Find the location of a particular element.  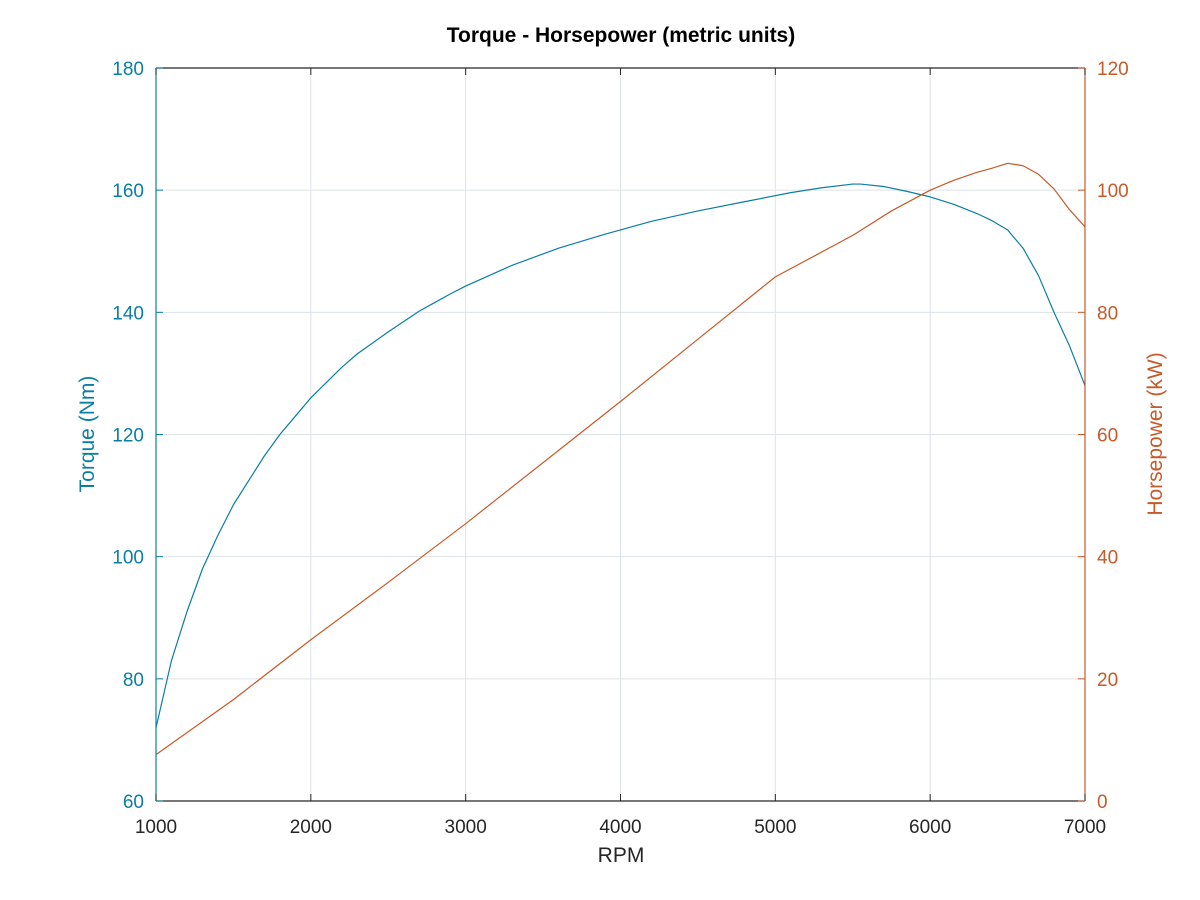

y-right-tick-label: 40 is located at coordinates (1107, 558).